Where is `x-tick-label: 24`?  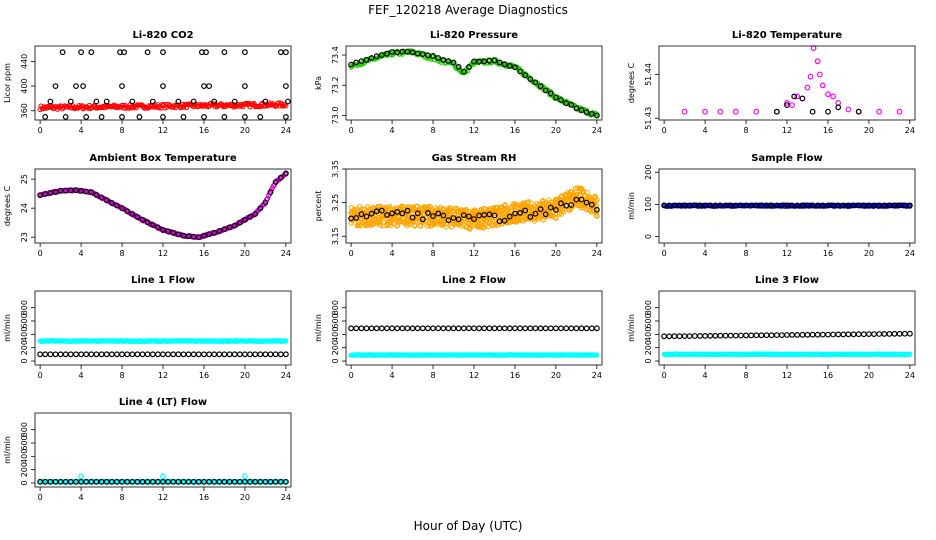 x-tick-label: 24 is located at coordinates (597, 253).